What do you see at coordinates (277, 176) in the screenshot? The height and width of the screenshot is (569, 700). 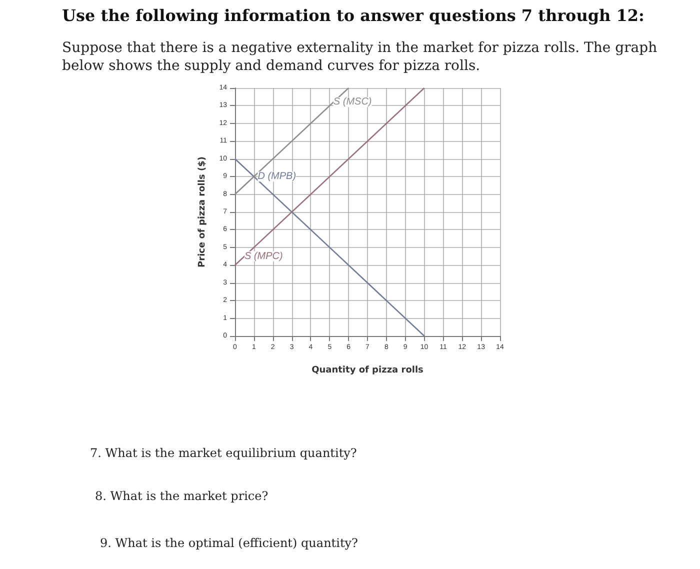 I see `annotation: D (MPB)` at bounding box center [277, 176].